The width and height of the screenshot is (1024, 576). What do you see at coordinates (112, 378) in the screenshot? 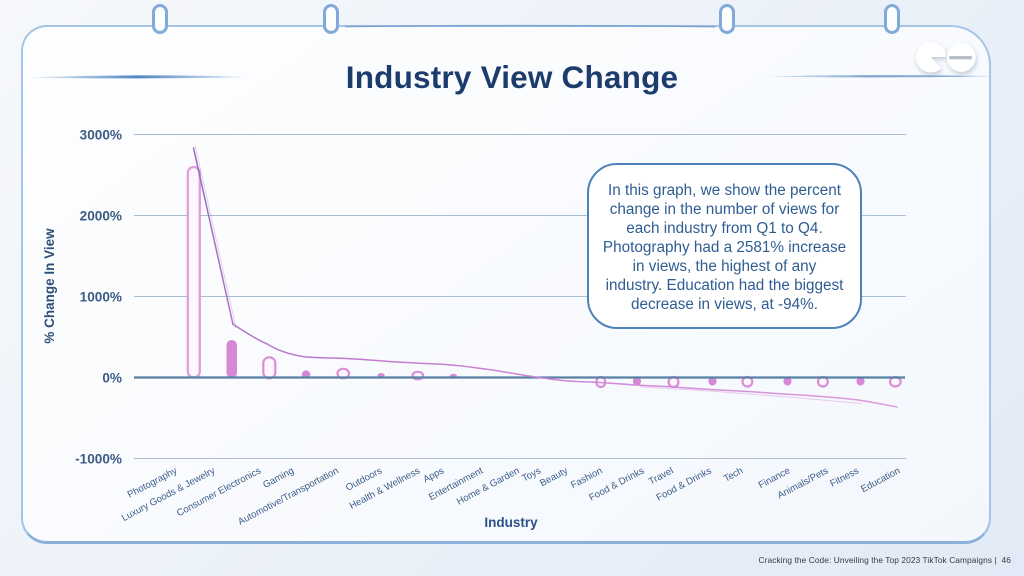
I see `svg-text: 0%` at bounding box center [112, 378].